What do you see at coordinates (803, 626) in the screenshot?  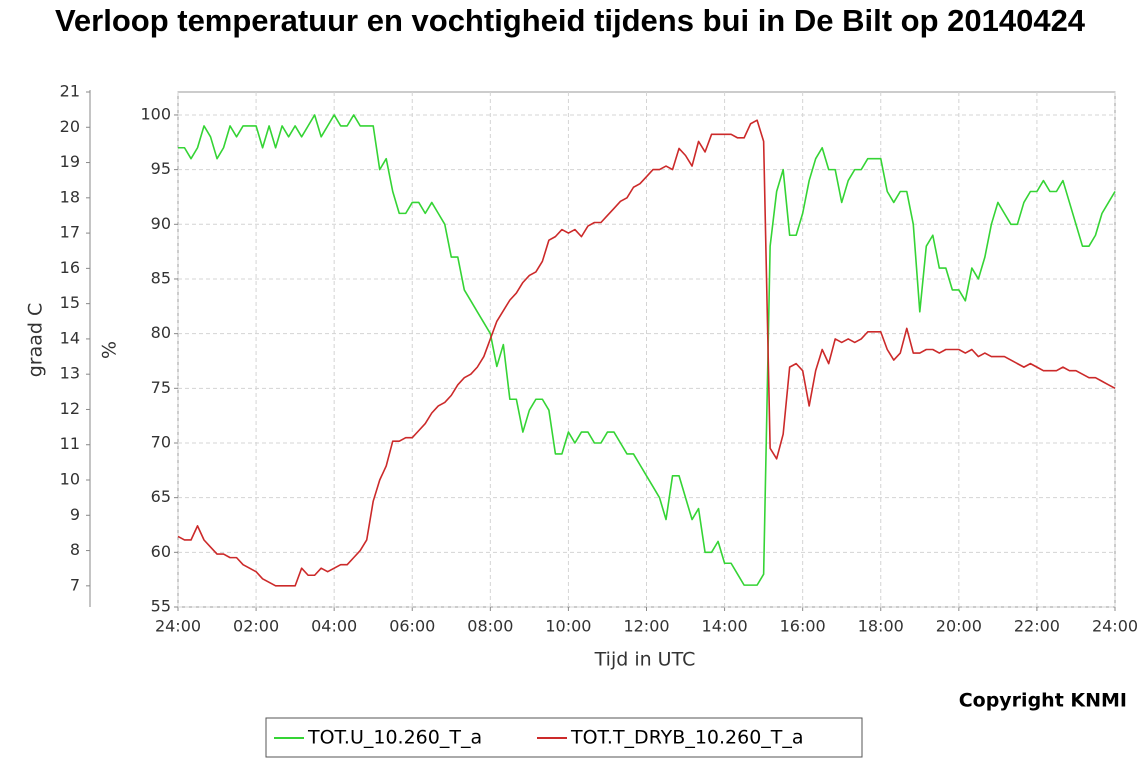 I see `x-tick-label: 16:00` at bounding box center [803, 626].